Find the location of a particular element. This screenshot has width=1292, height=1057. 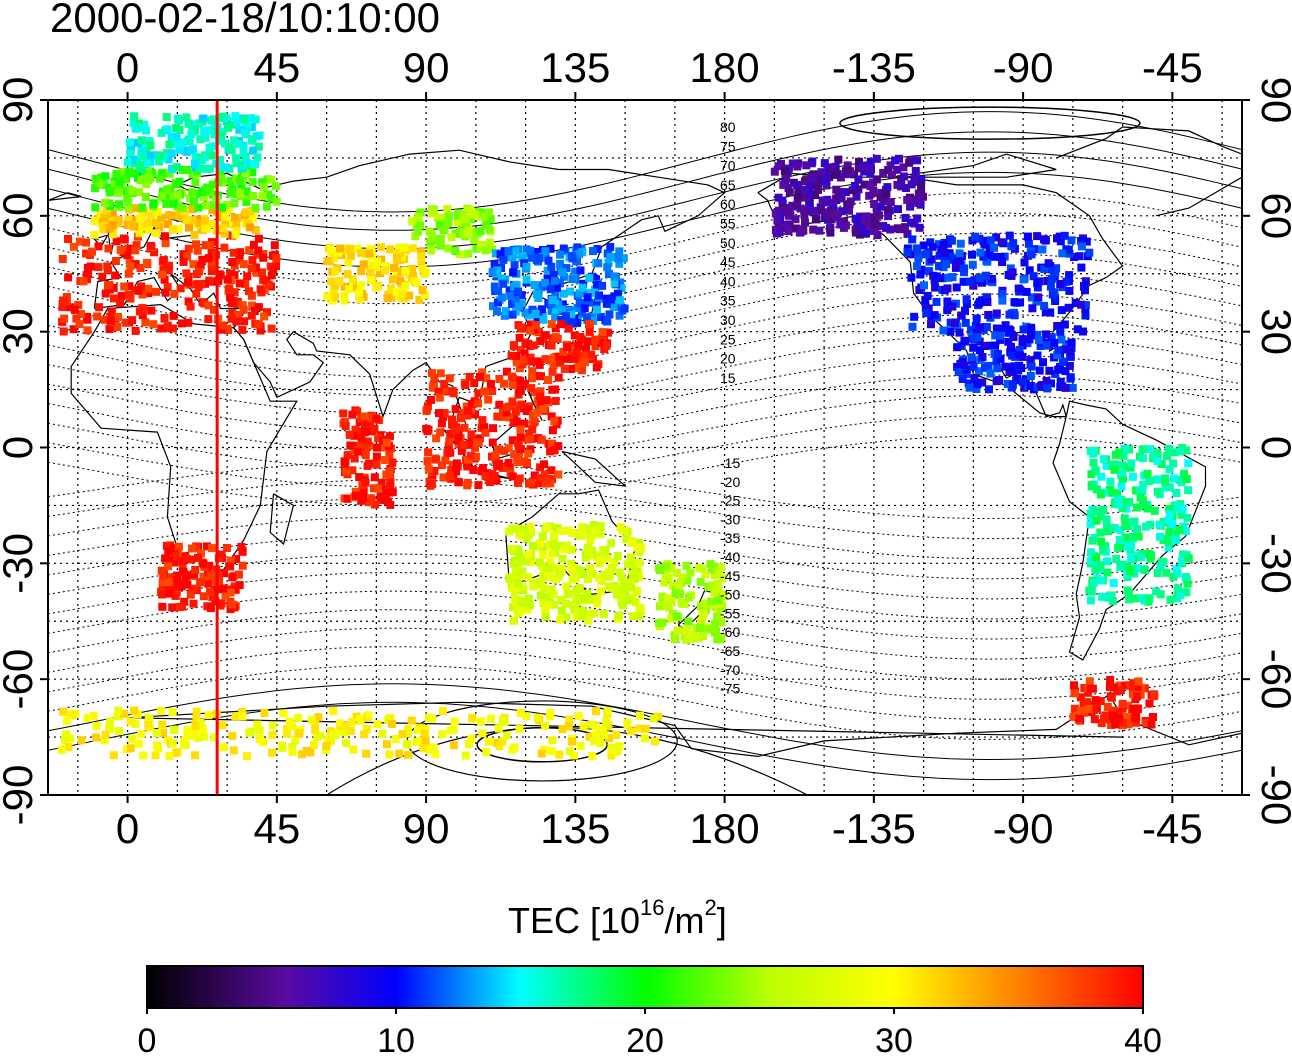

lat-tick-label-left: -60 is located at coordinates (20, 679).